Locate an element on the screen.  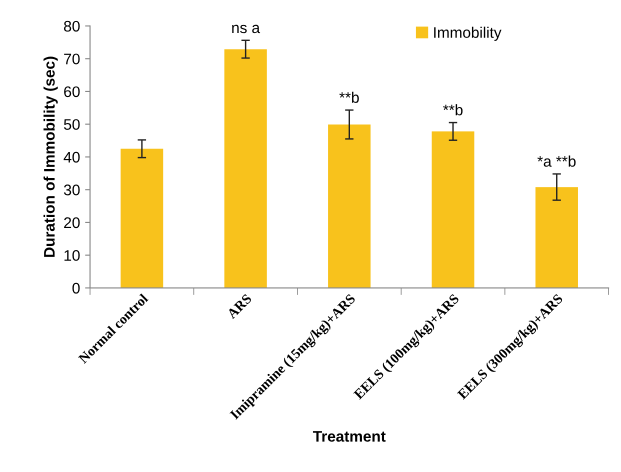
y-tick-label: 50 is located at coordinates (72, 124).